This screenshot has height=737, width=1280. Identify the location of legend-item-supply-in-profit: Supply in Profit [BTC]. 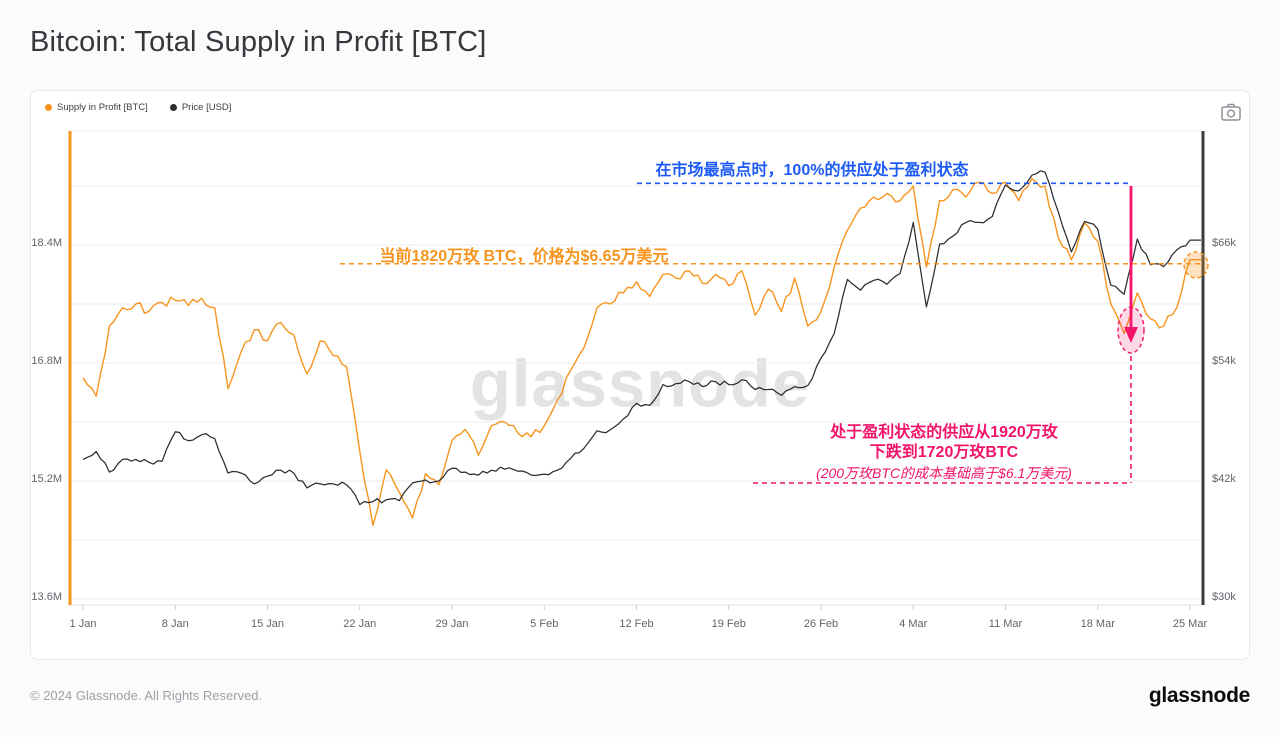
(96, 107).